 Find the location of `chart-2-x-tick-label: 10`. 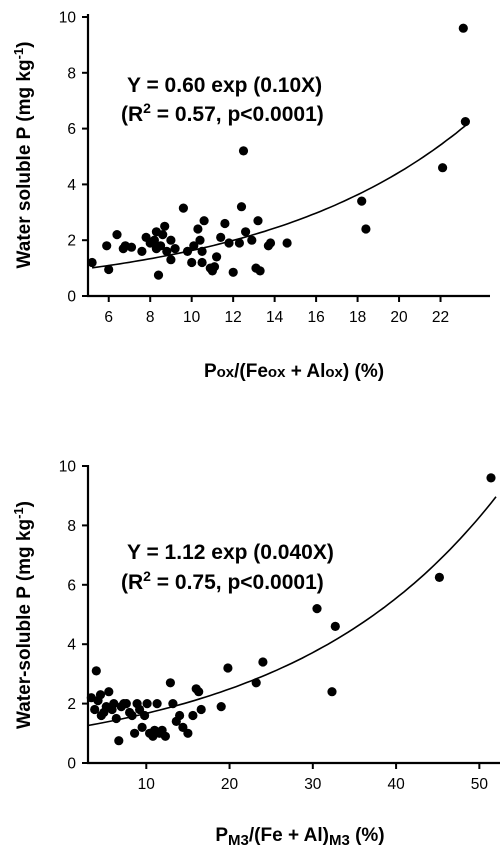

chart-2-x-tick-label: 10 is located at coordinates (147, 784).